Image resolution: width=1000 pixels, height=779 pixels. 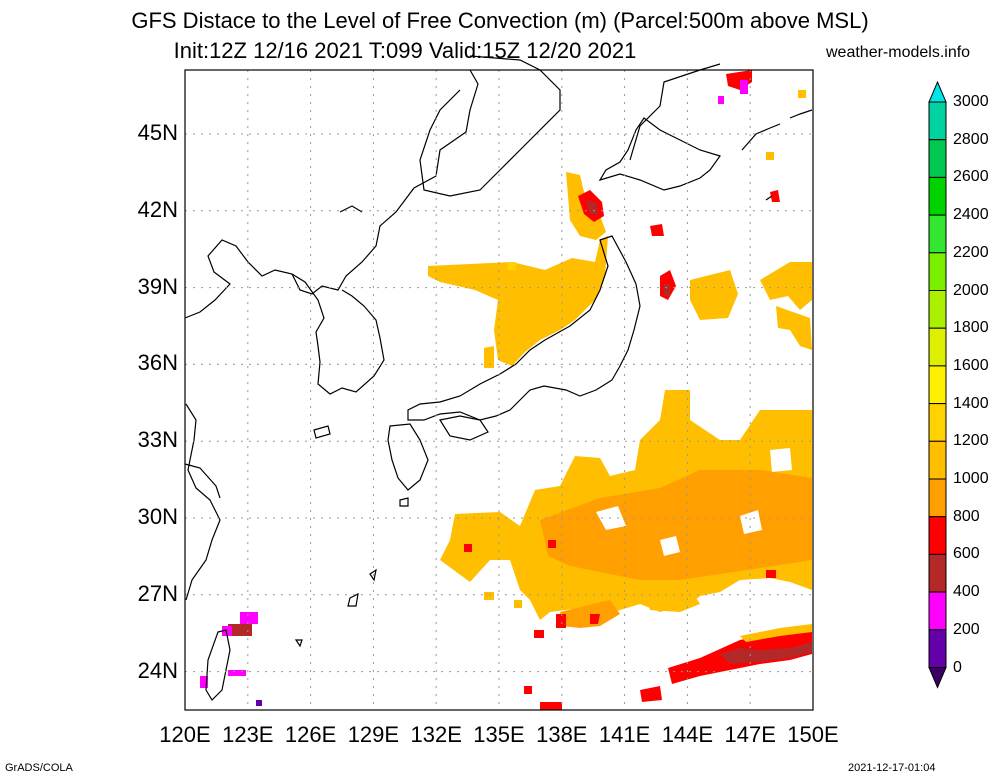 I want to click on field-area-japan-sea, so click(x=518, y=301).